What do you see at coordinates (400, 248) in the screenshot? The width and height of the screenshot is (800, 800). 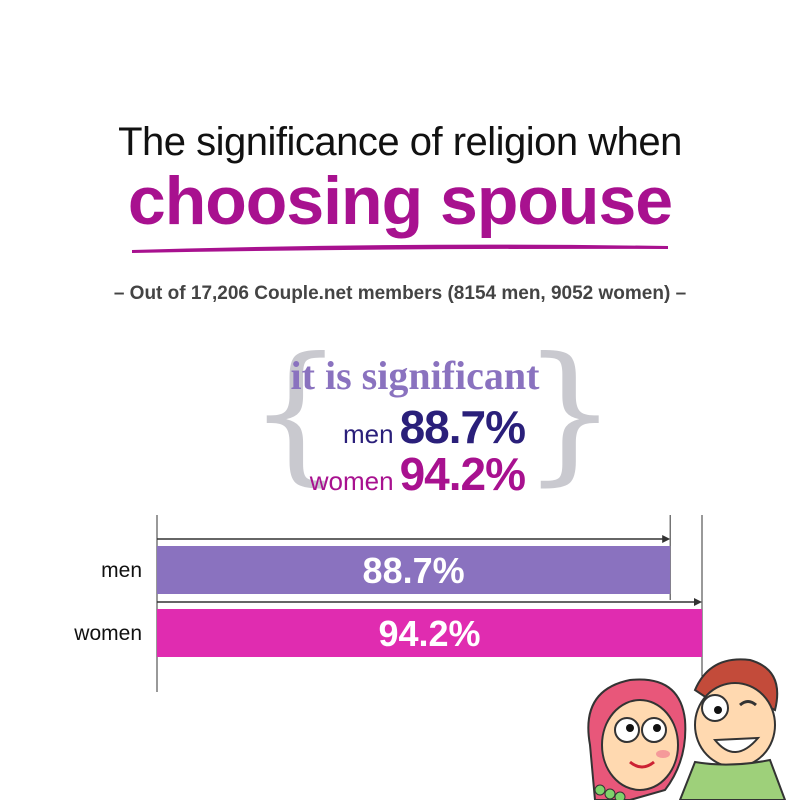 I see `brush-underline` at bounding box center [400, 248].